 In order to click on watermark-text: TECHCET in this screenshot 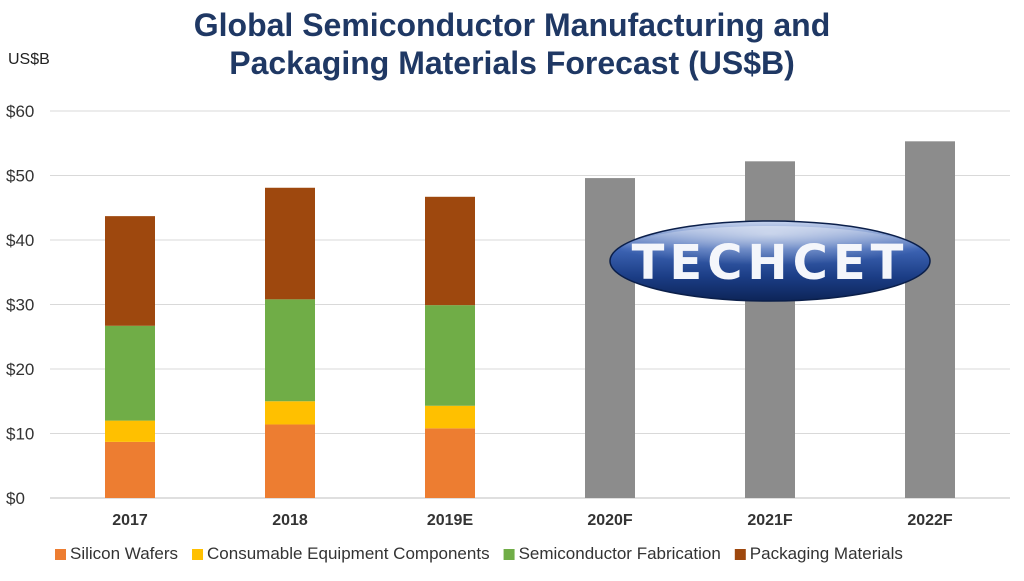, I will do `click(770, 263)`.